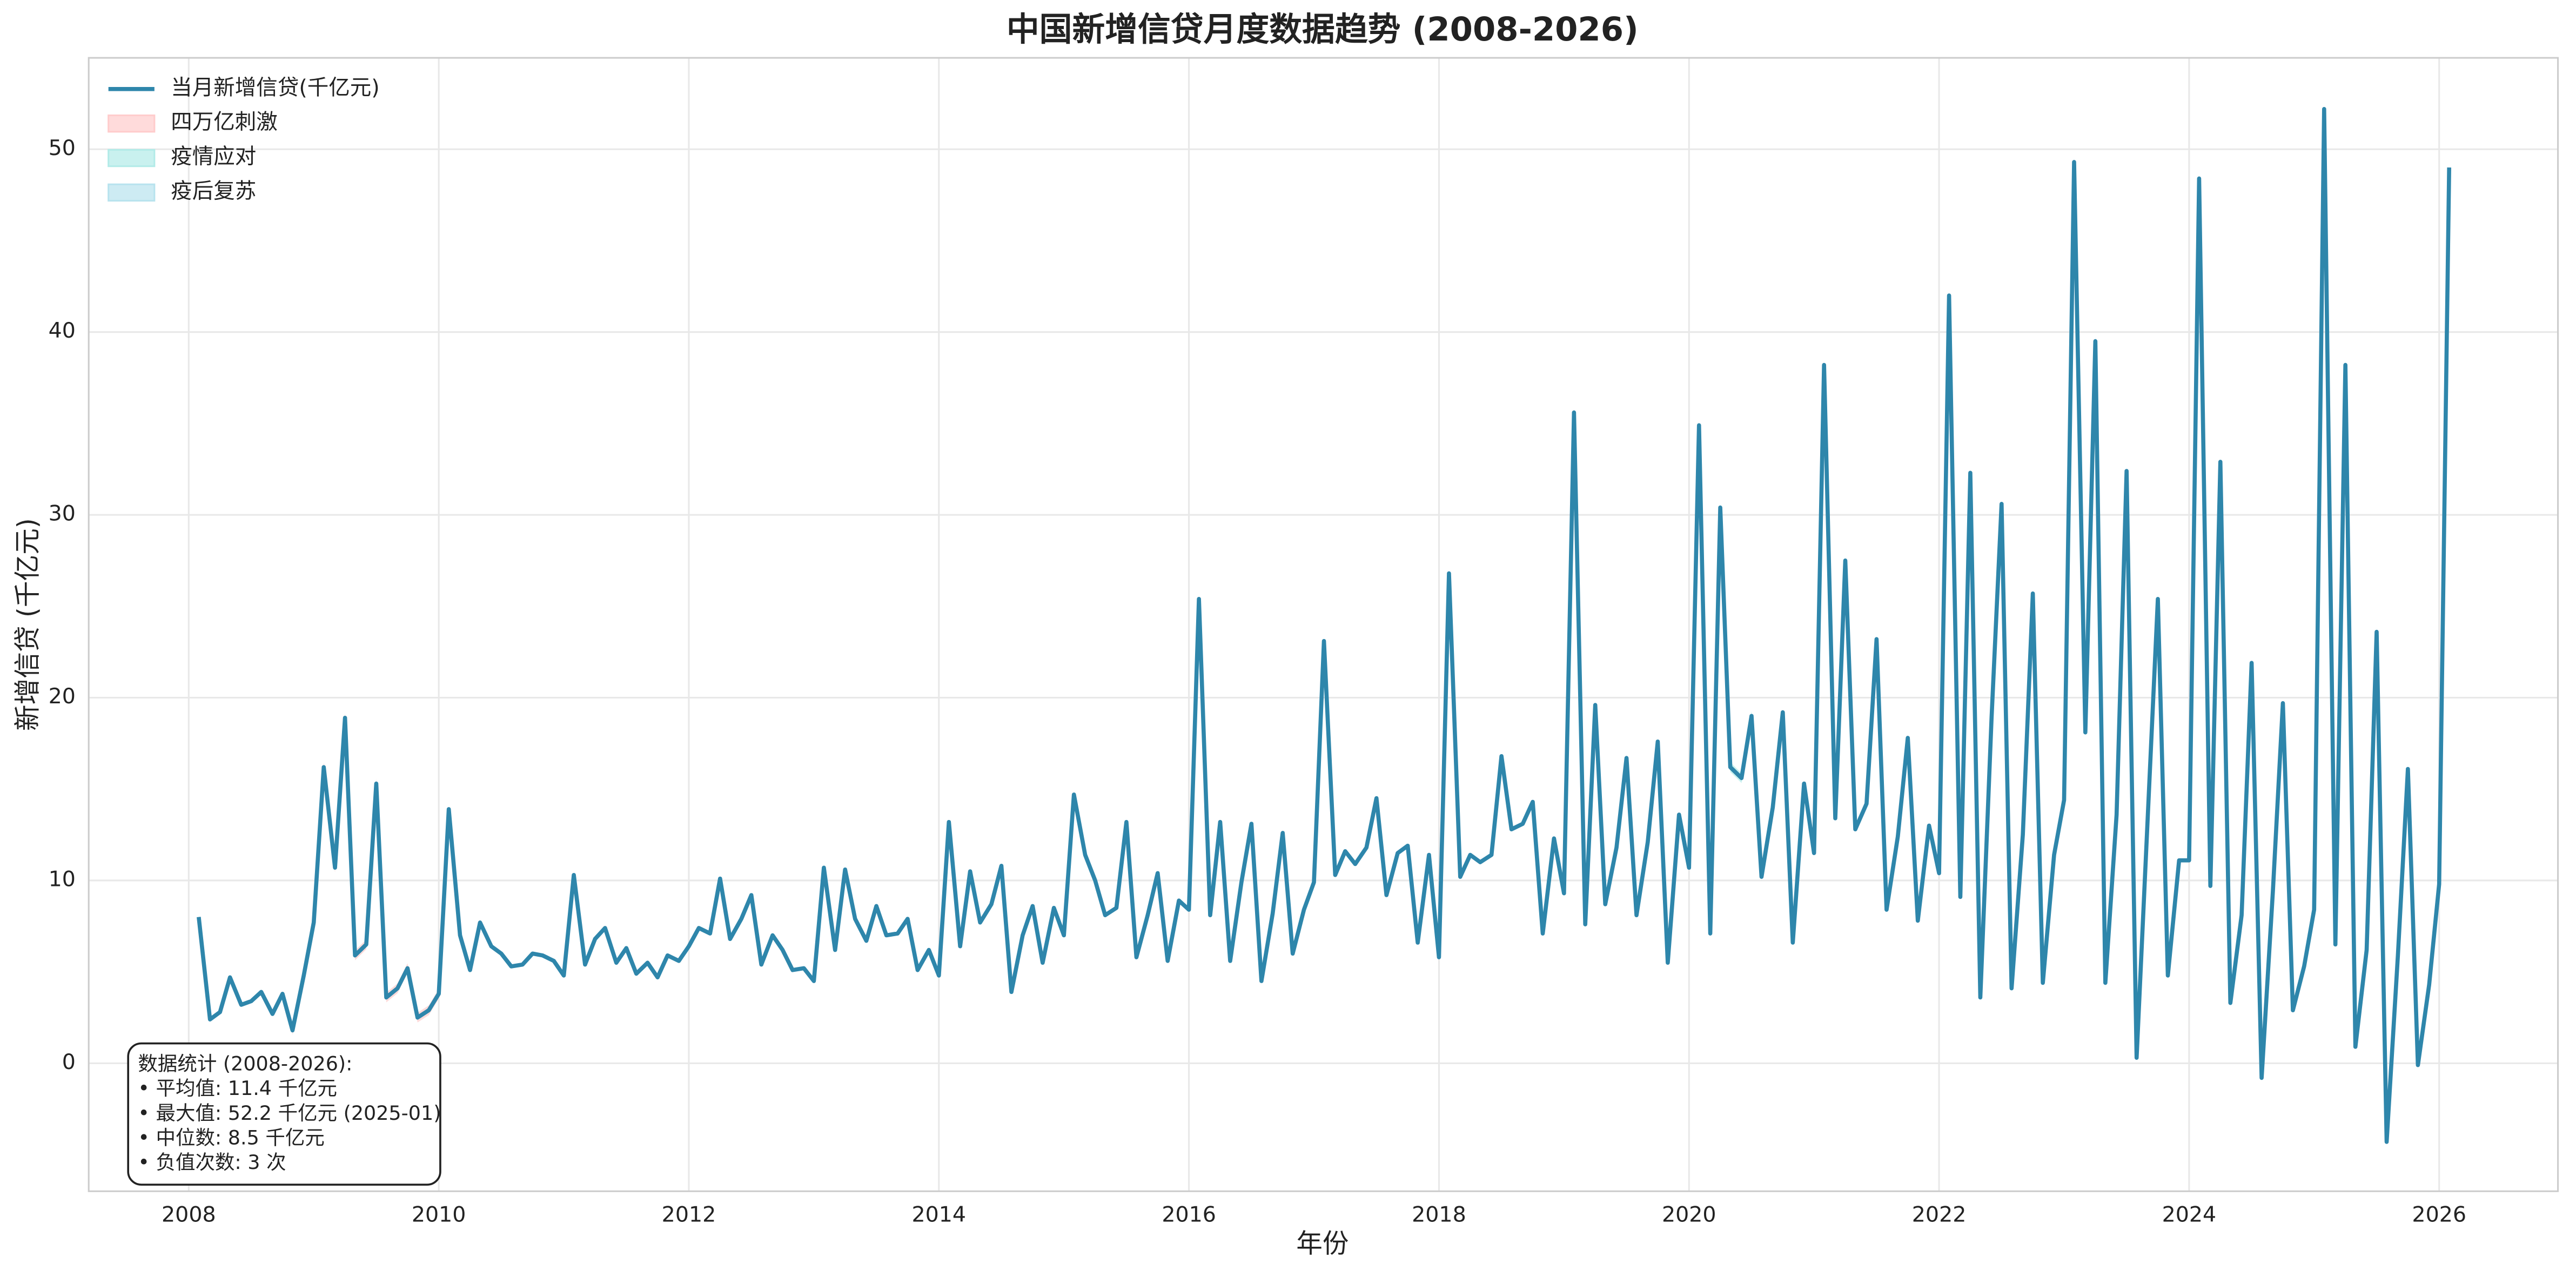  What do you see at coordinates (1689, 1214) in the screenshot?
I see `x-tick-label: 2020` at bounding box center [1689, 1214].